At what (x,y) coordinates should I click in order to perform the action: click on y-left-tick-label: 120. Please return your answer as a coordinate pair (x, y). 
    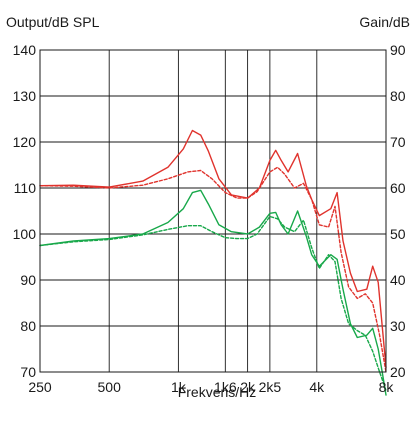
    Looking at the image, I should click on (25, 142).